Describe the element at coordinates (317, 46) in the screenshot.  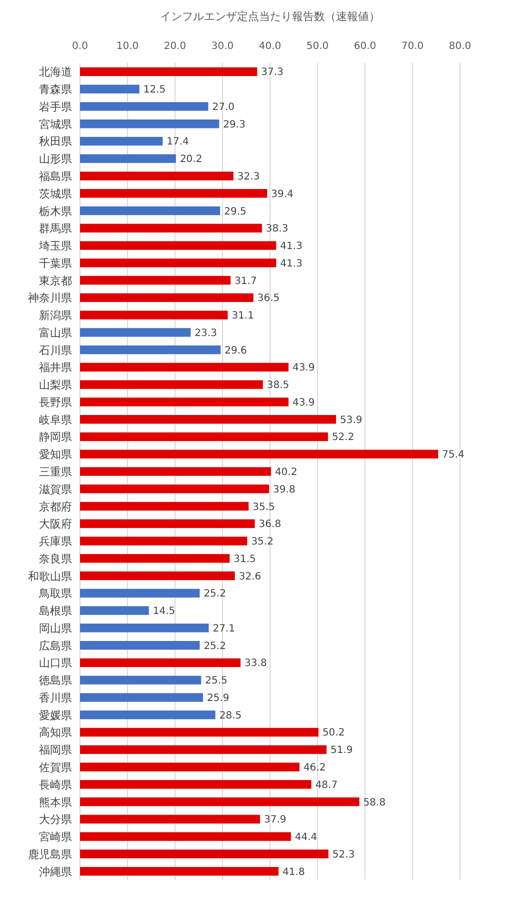
I see `x-tick-label: 50.0` at that location.